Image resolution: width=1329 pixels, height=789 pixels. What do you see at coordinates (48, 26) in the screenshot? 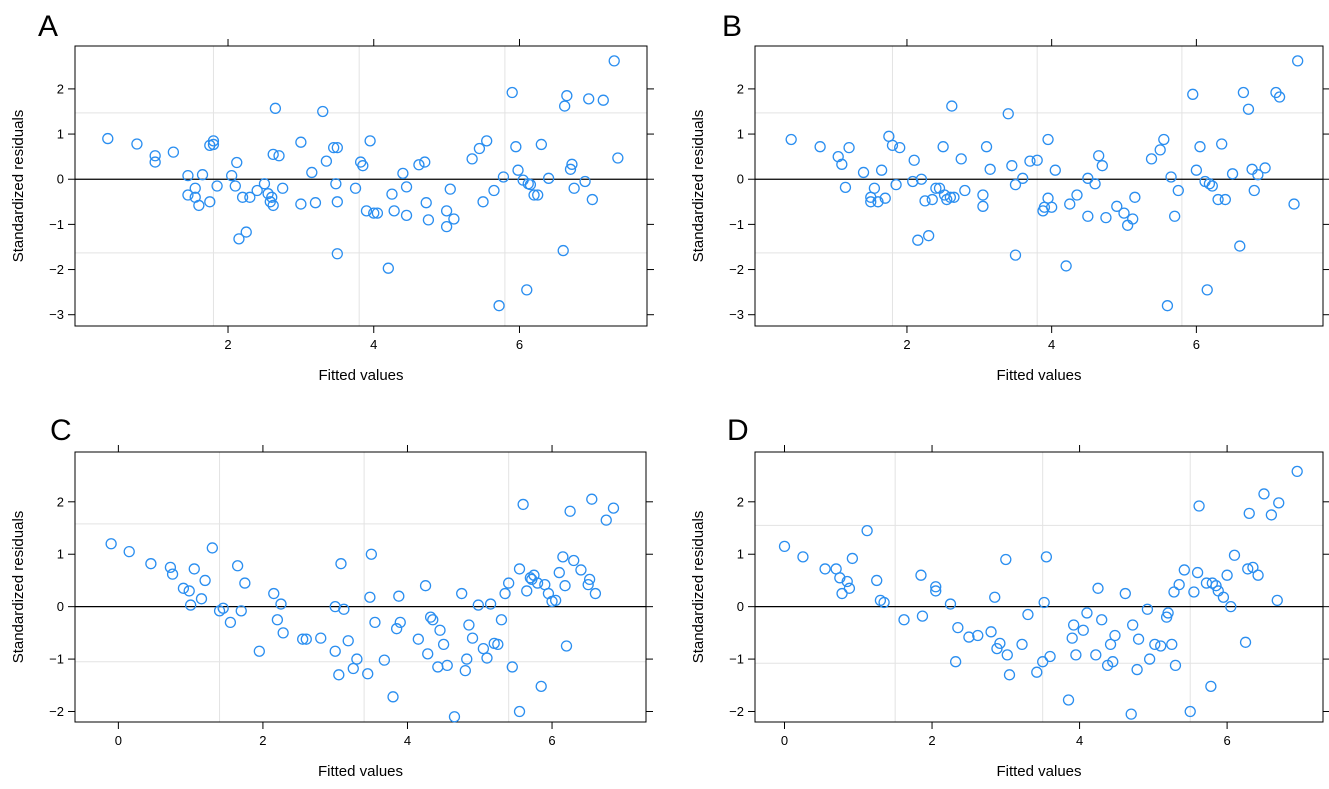
I see `panel-letter: A` at bounding box center [48, 26].